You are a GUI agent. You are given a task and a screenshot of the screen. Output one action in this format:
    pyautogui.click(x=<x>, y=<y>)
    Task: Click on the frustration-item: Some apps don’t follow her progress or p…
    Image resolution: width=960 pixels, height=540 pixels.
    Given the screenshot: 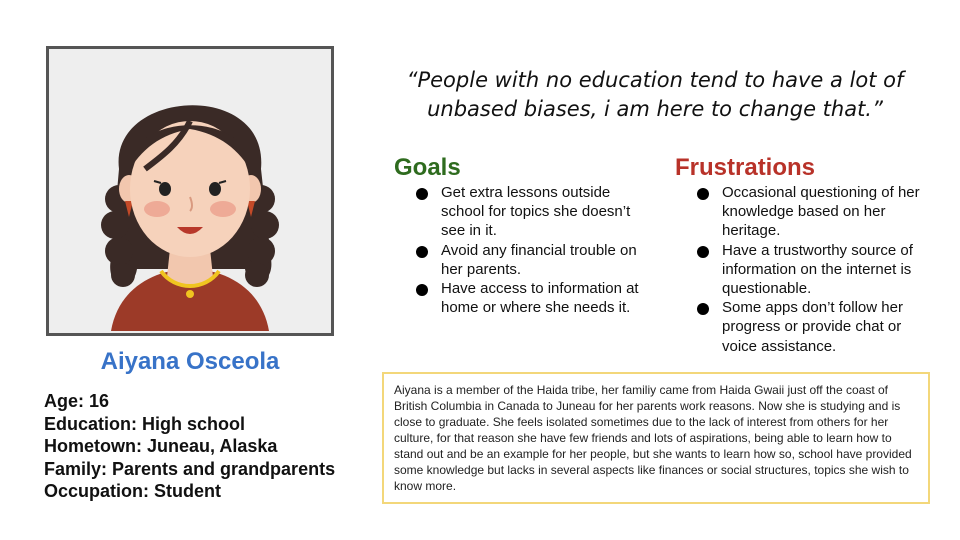 What is the action you would take?
    pyautogui.click(x=809, y=327)
    